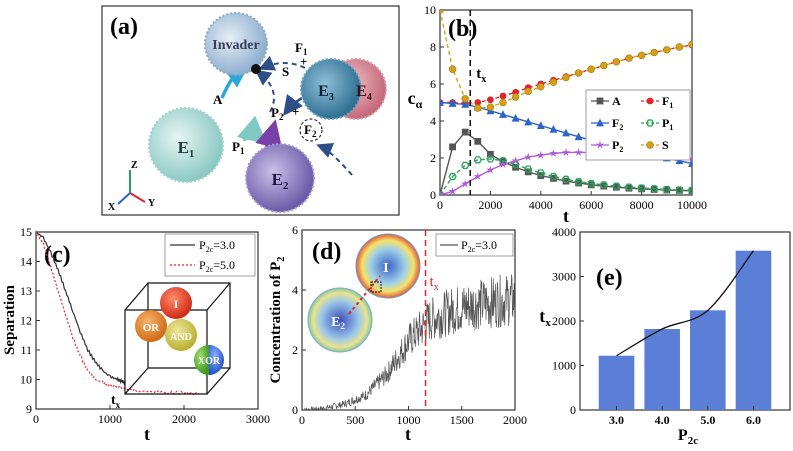  What do you see at coordinates (295, 350) in the screenshot?
I see `d-ytick-label: 2` at bounding box center [295, 350].